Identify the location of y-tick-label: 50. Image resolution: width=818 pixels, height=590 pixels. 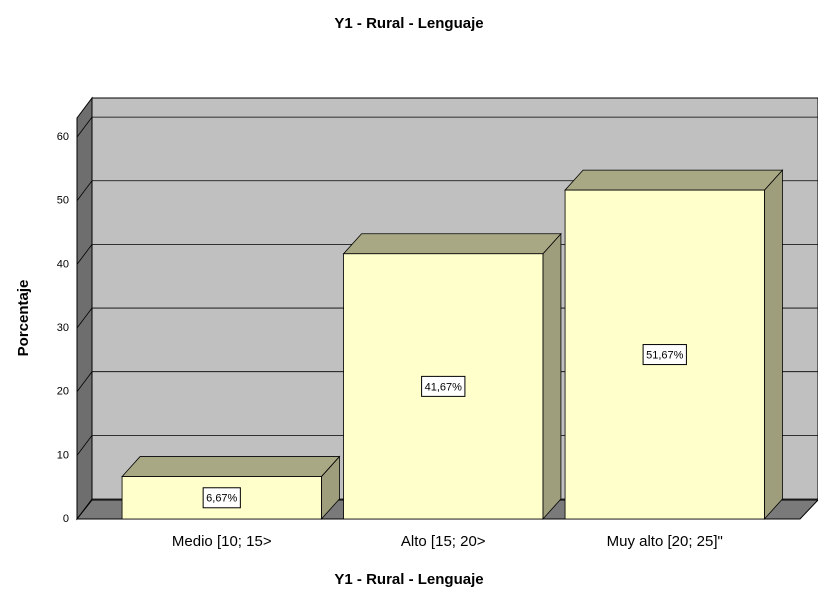
(63, 201).